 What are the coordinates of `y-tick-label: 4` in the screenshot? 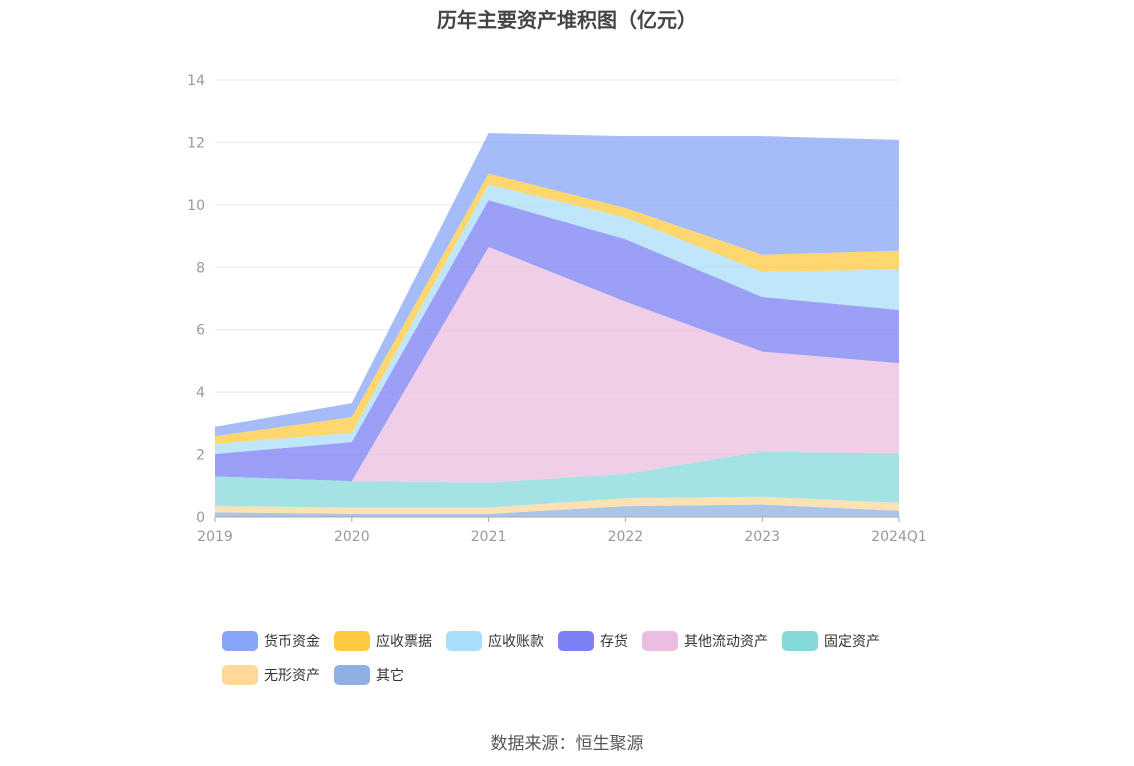 It's located at (200, 393).